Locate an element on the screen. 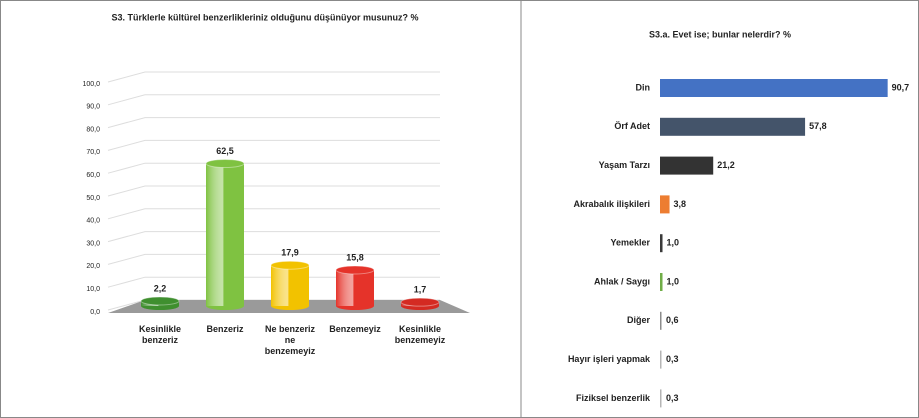 The image size is (919, 418). value-label: 21,2 is located at coordinates (726, 165).